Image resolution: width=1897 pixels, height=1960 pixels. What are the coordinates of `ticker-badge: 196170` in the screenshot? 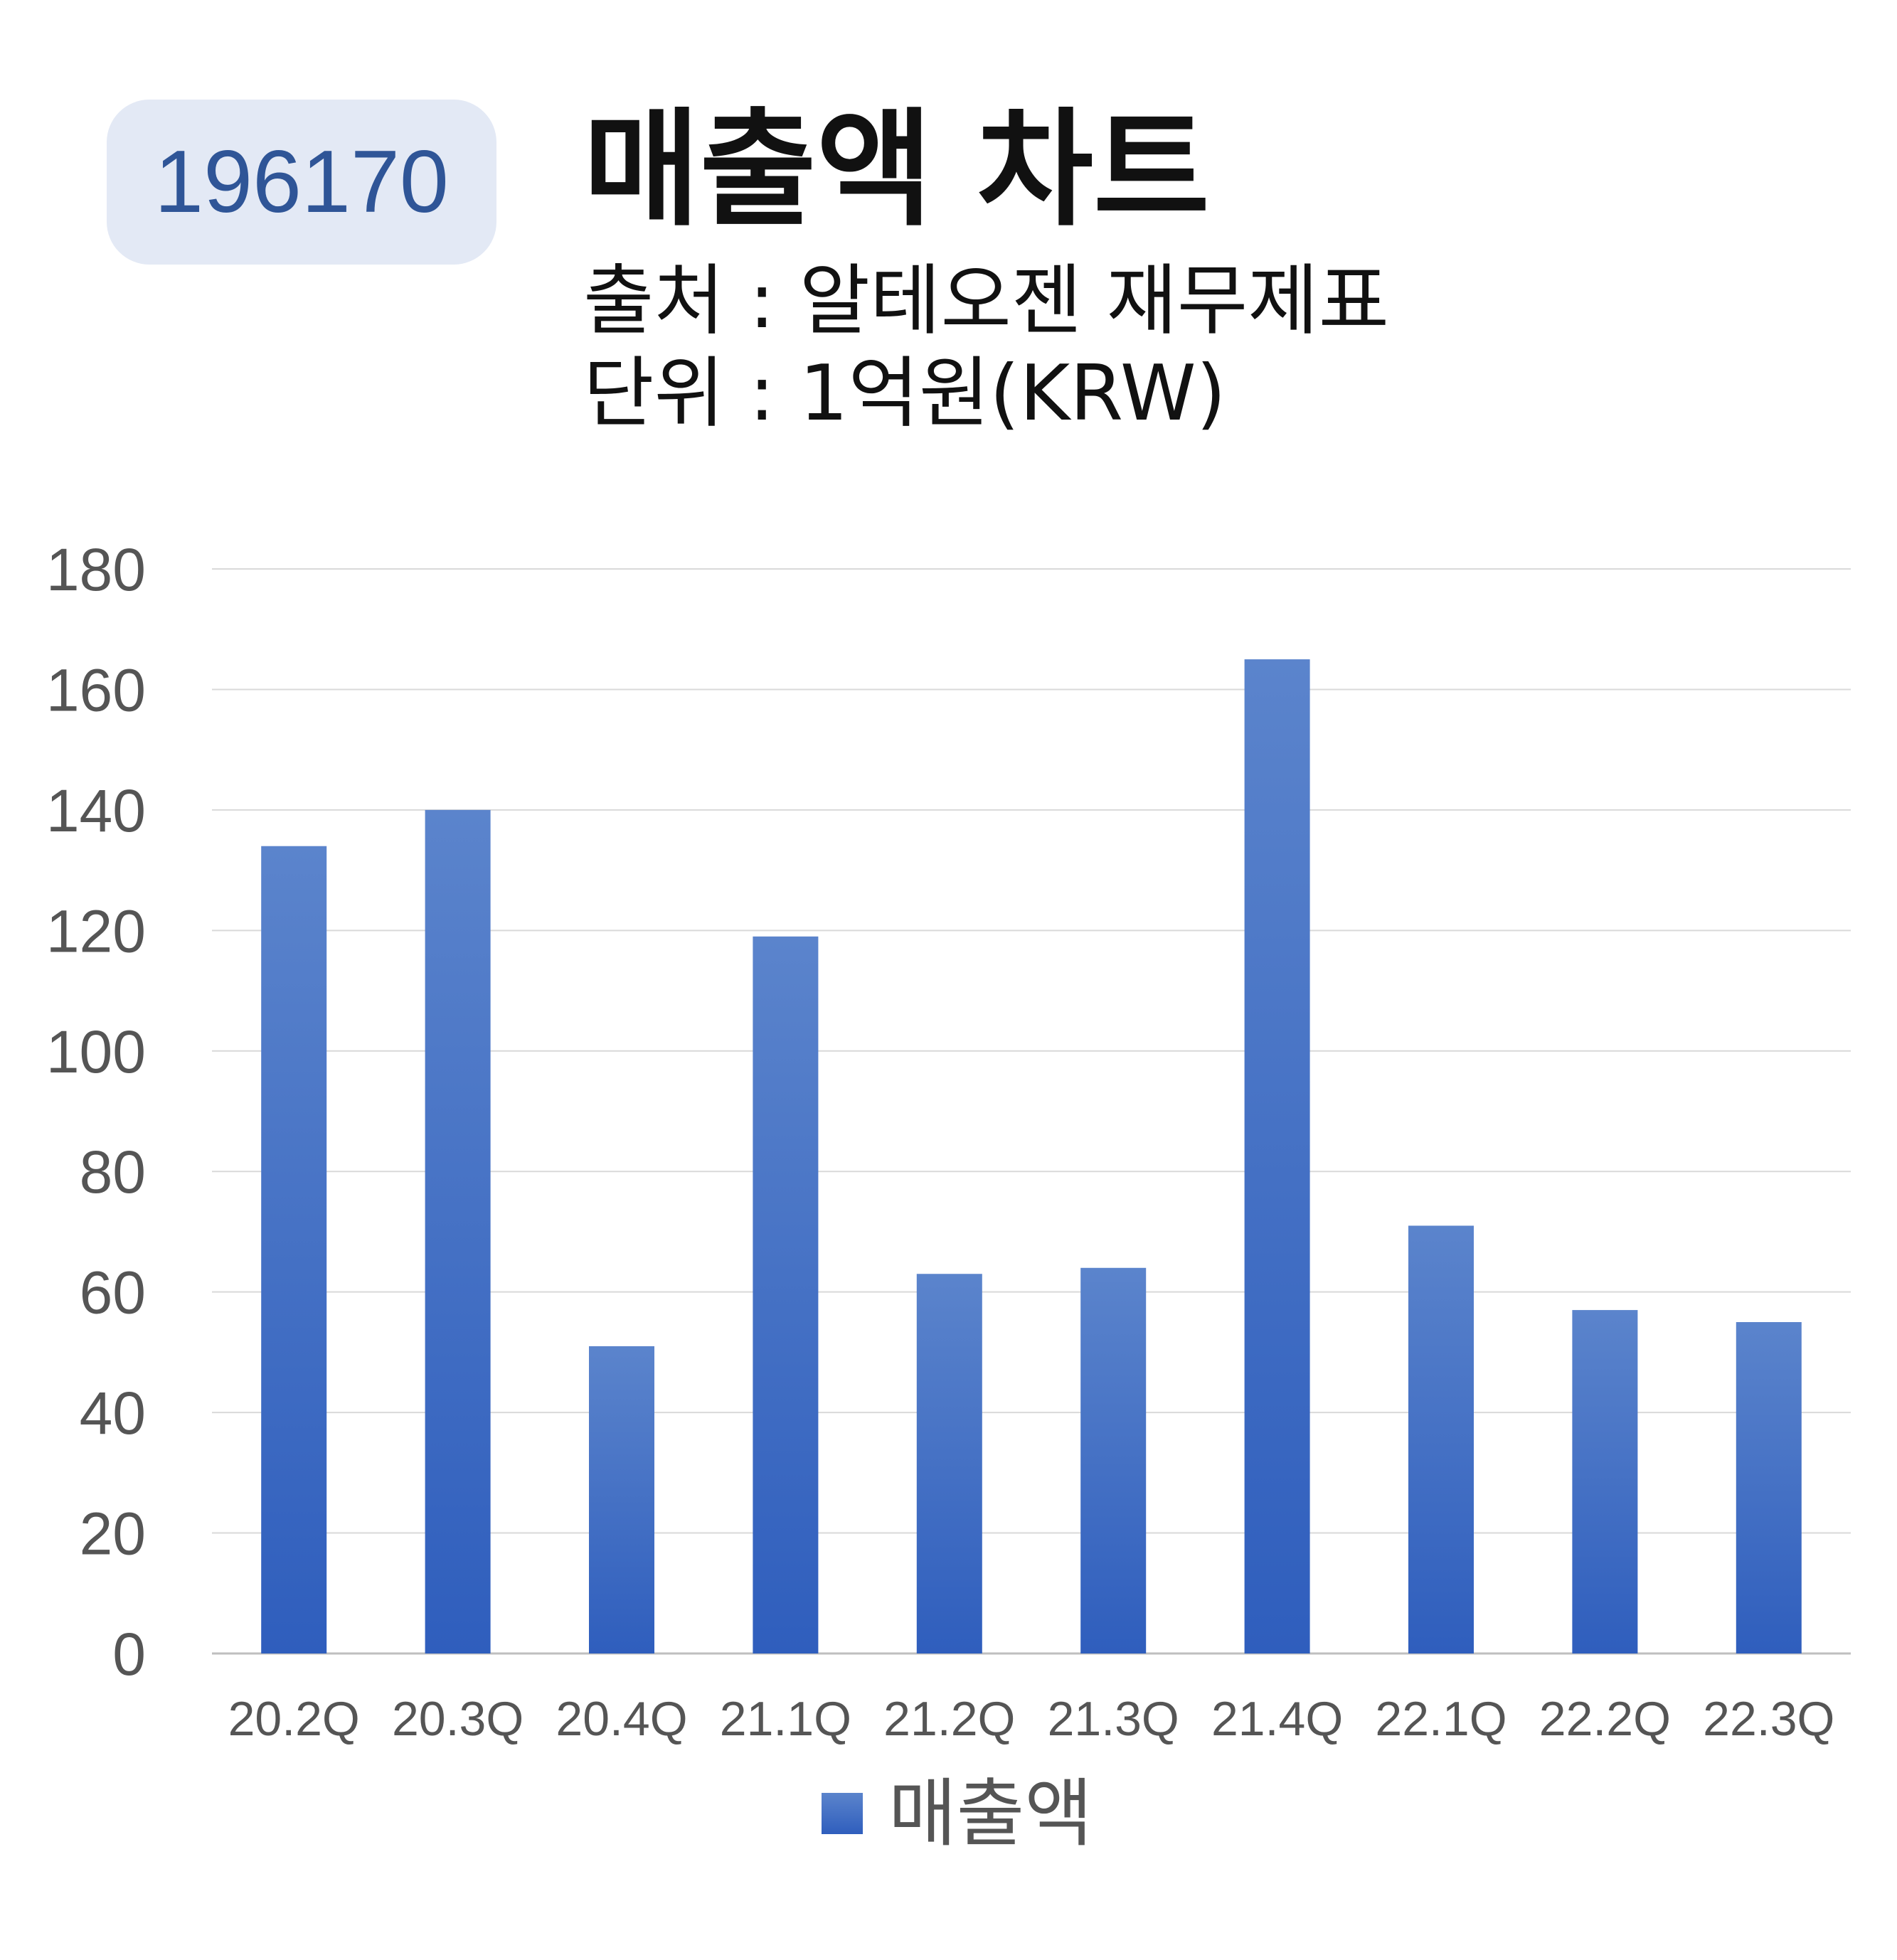 It's located at (302, 182).